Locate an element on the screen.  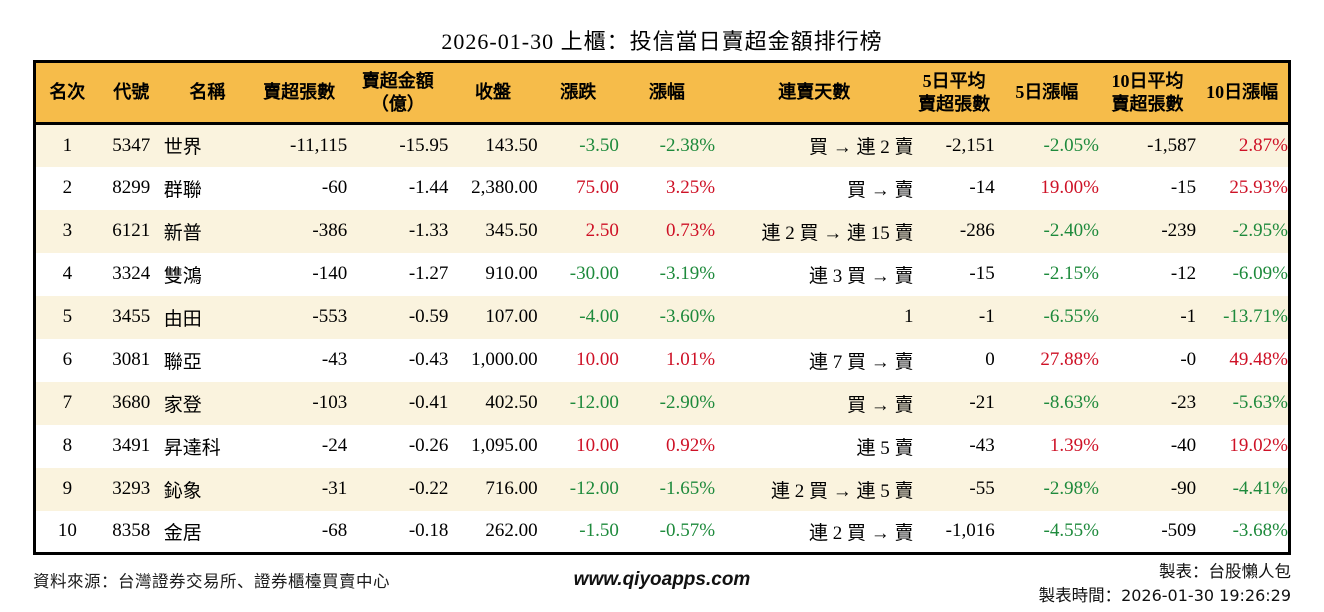
cell-close: 345.50 is located at coordinates (511, 230).